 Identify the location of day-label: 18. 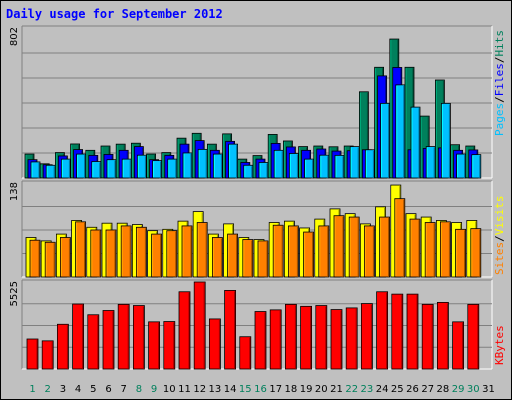
(291, 389).